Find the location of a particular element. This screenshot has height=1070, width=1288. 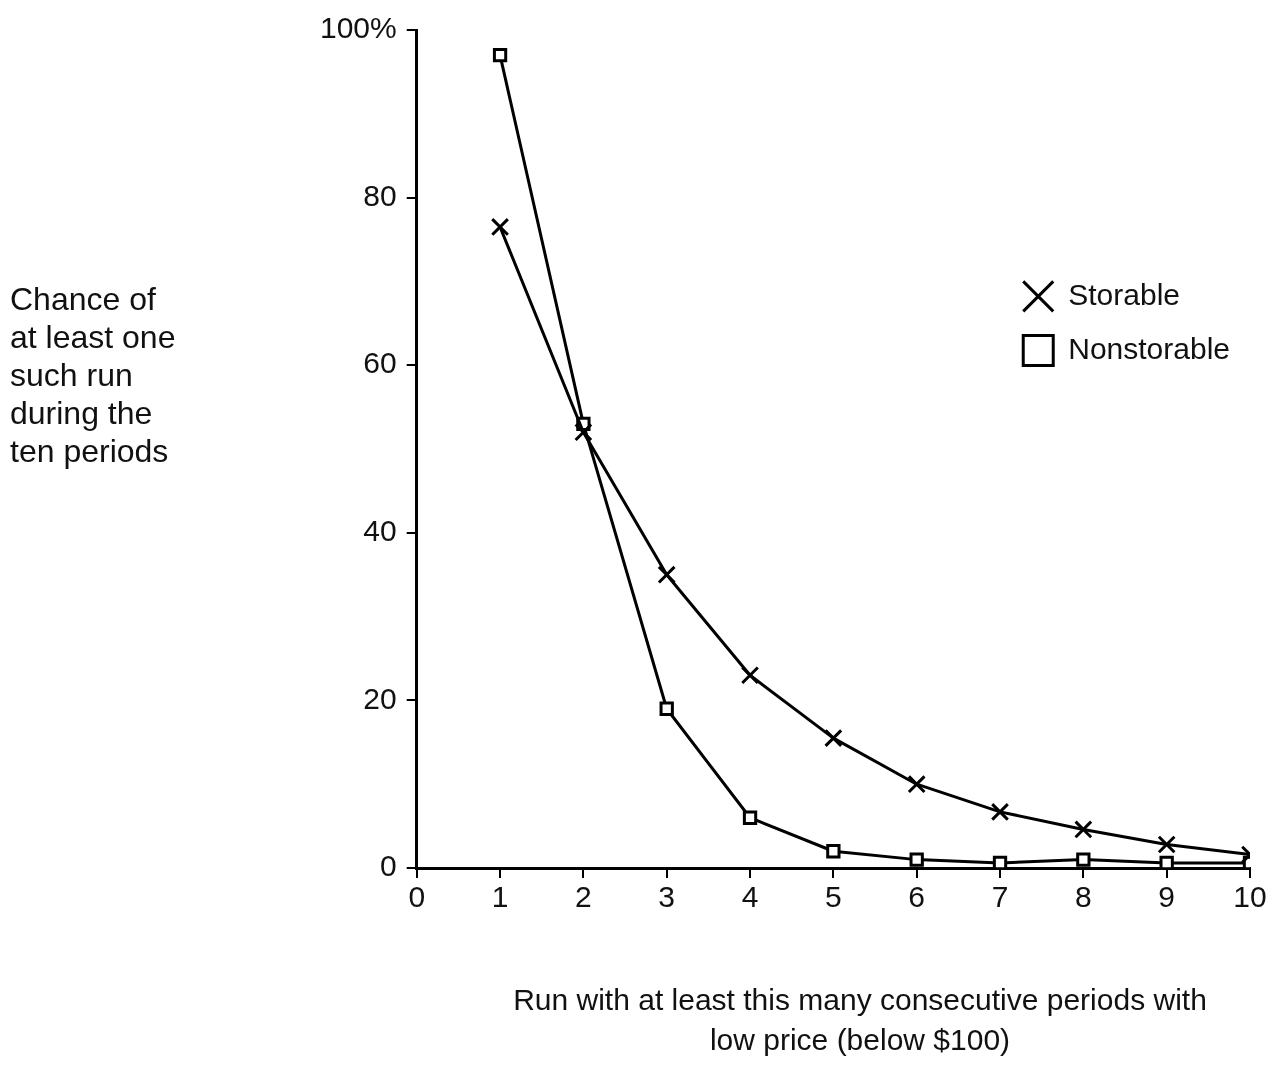

x-tick-label: 7 is located at coordinates (1000, 897).